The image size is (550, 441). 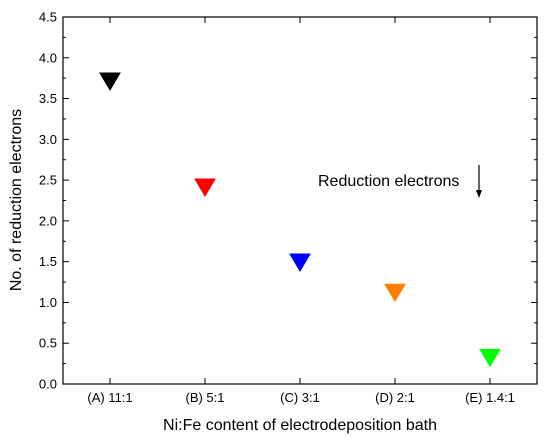 I want to click on y-tick-label: 0.5, so click(x=48, y=343).